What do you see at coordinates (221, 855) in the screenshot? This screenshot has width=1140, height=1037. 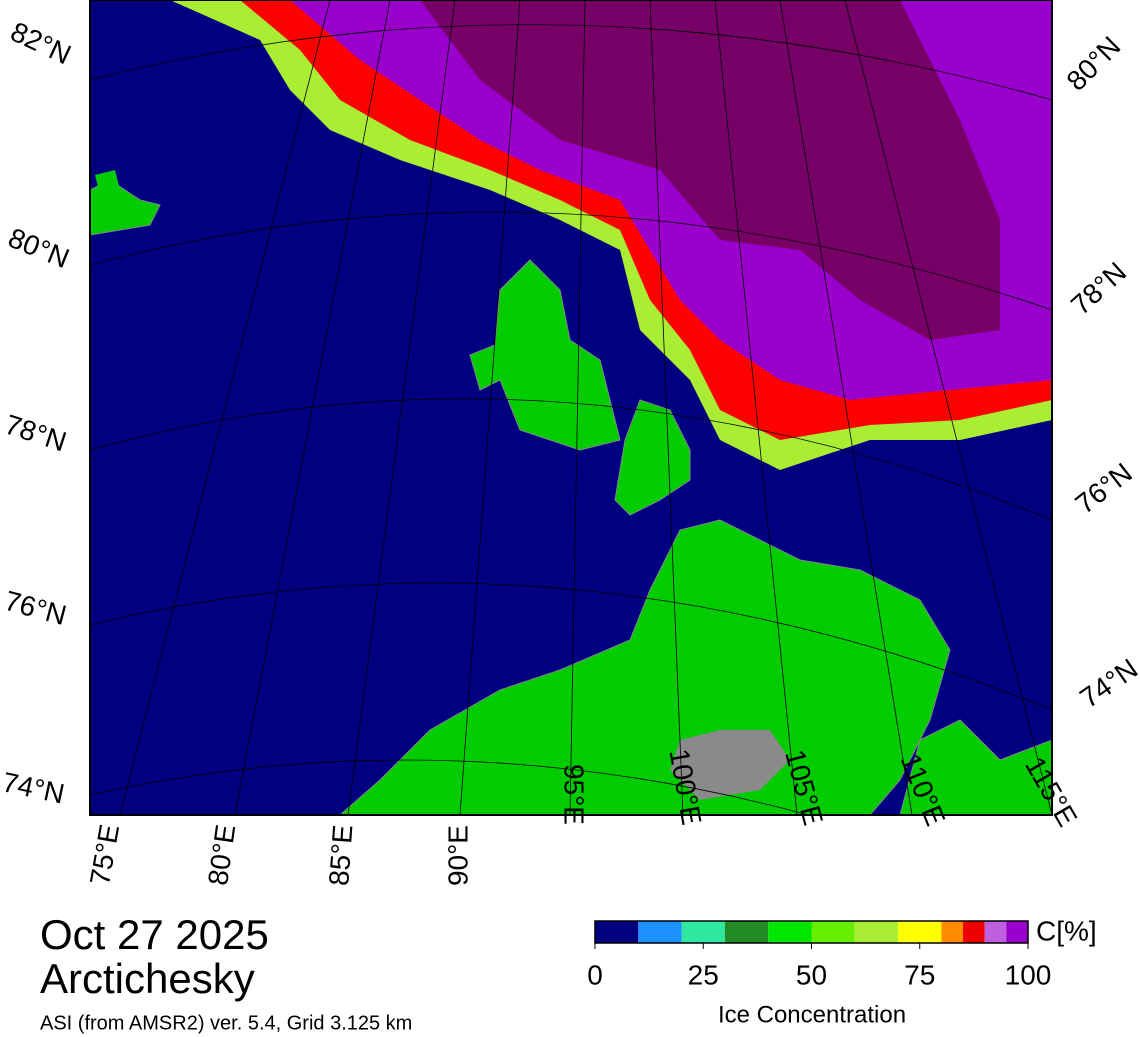 I see `lon-label: 80°E` at bounding box center [221, 855].